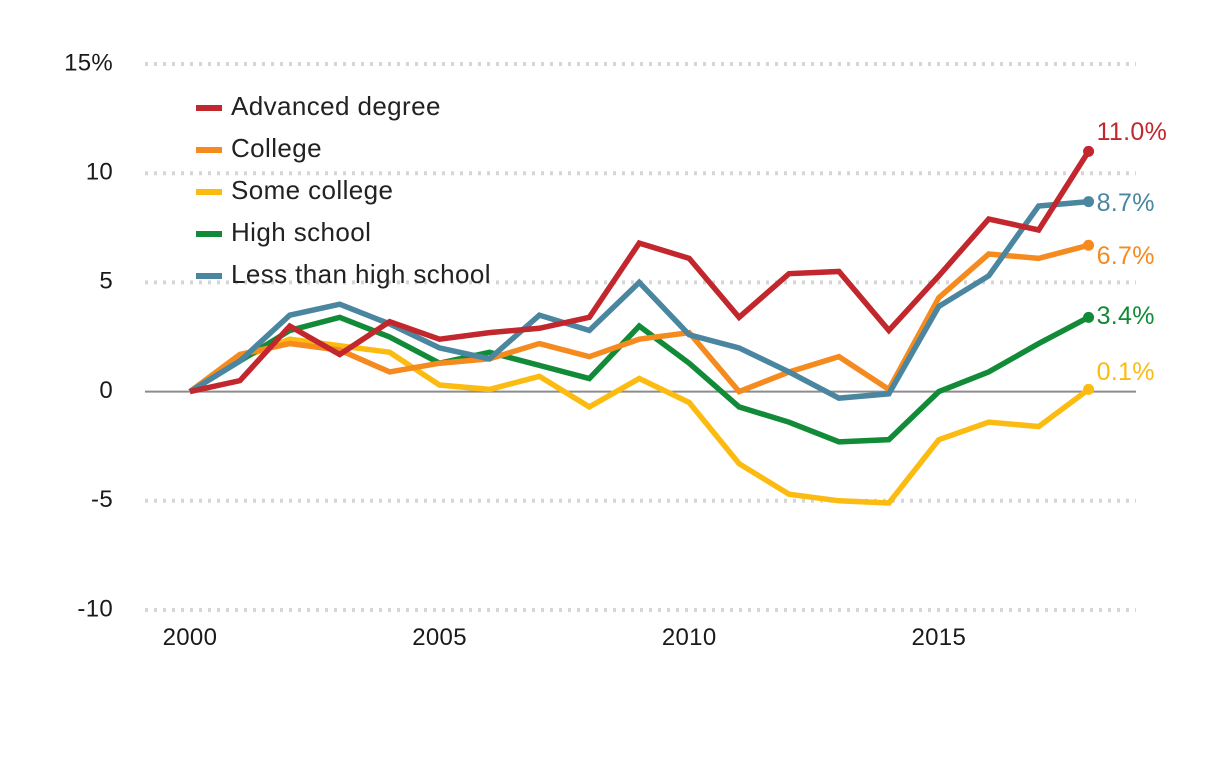  What do you see at coordinates (312, 190) in the screenshot?
I see `legend-label: Some college` at bounding box center [312, 190].